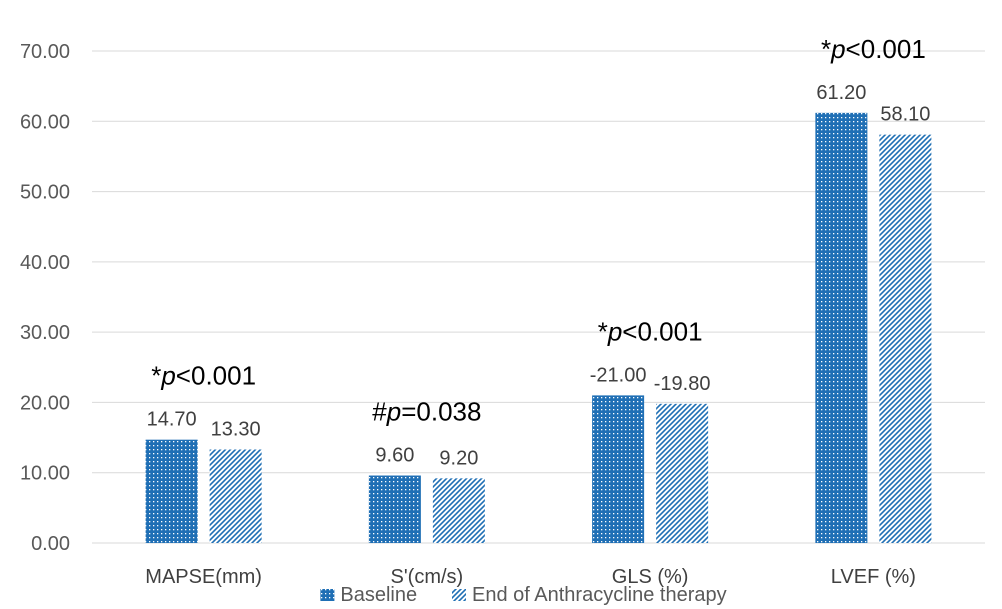  I want to click on y-axis-tick-labels: 0.00 10.00 20.00 30.00 40.00 50.00 60.00 70.00, so click(45, 298).